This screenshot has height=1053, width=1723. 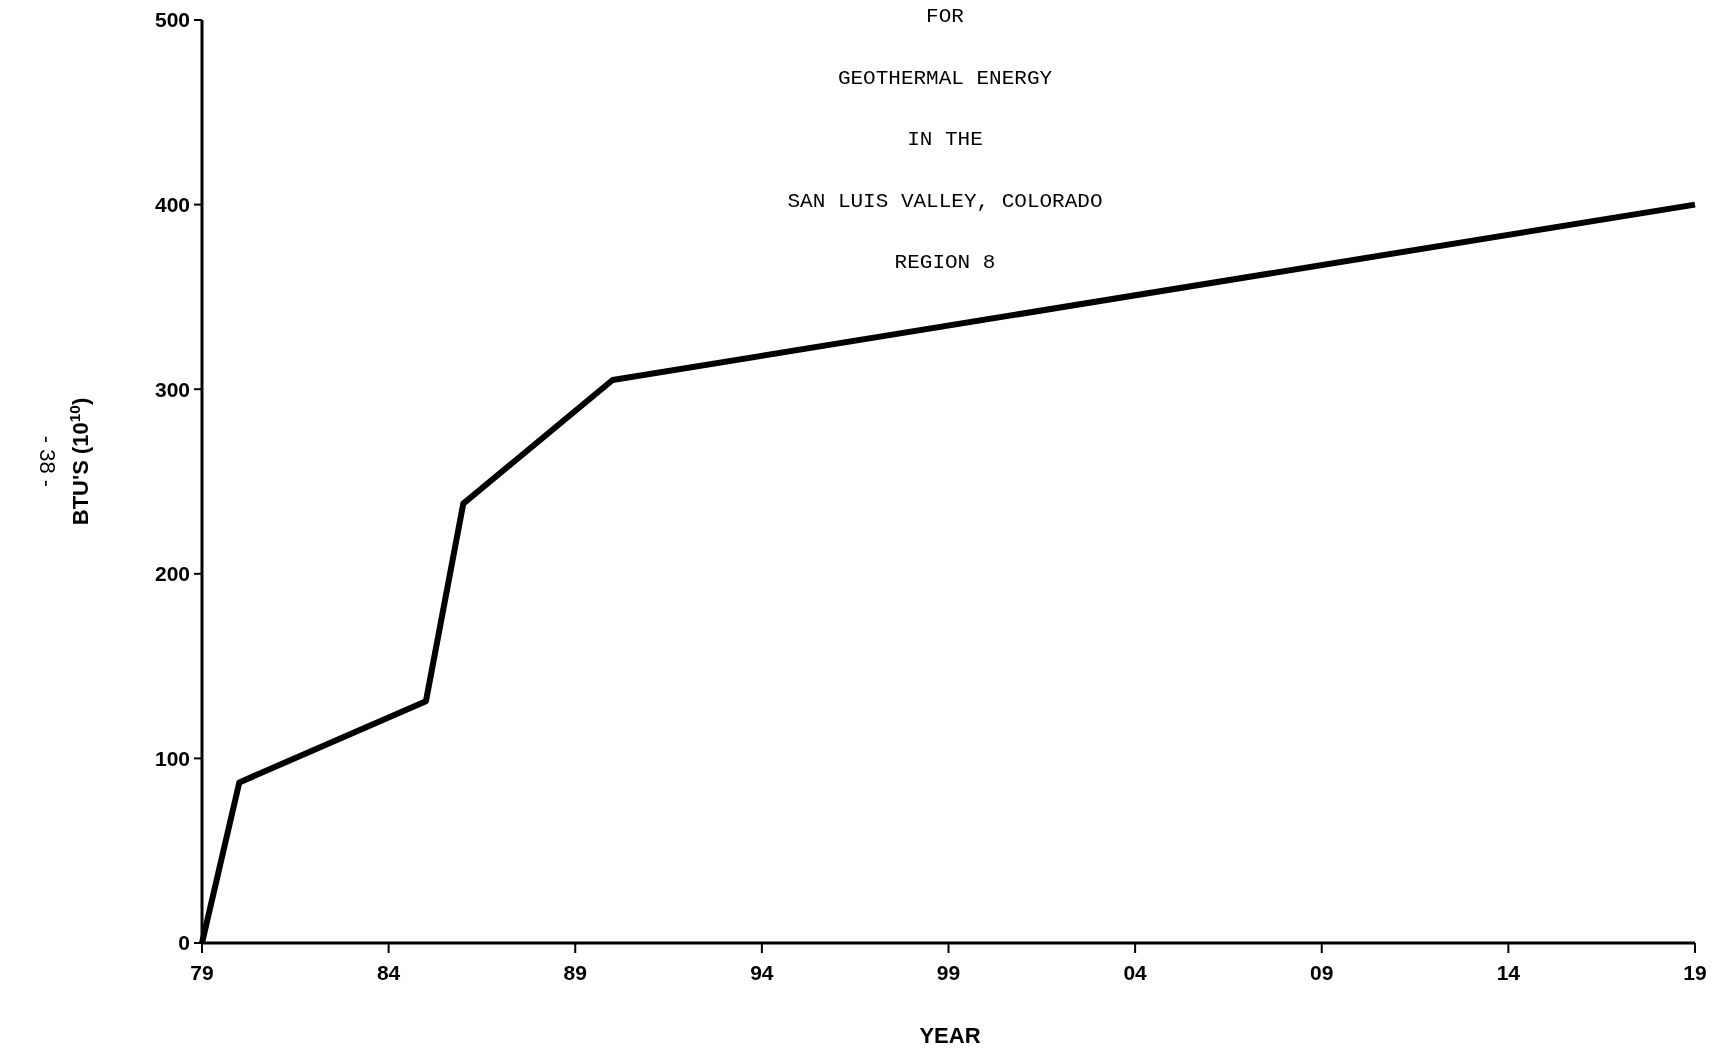 What do you see at coordinates (172, 574) in the screenshot?
I see `y-tick-label: 200` at bounding box center [172, 574].